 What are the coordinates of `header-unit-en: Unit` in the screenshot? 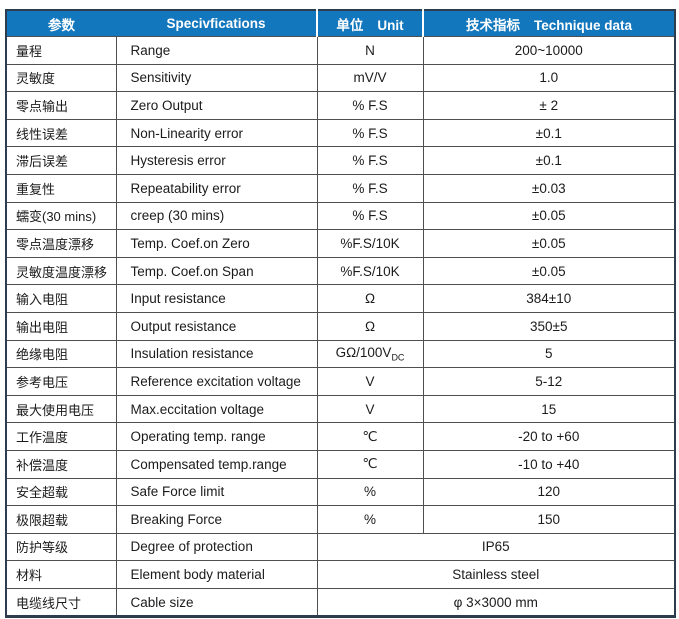 It's located at (390, 25).